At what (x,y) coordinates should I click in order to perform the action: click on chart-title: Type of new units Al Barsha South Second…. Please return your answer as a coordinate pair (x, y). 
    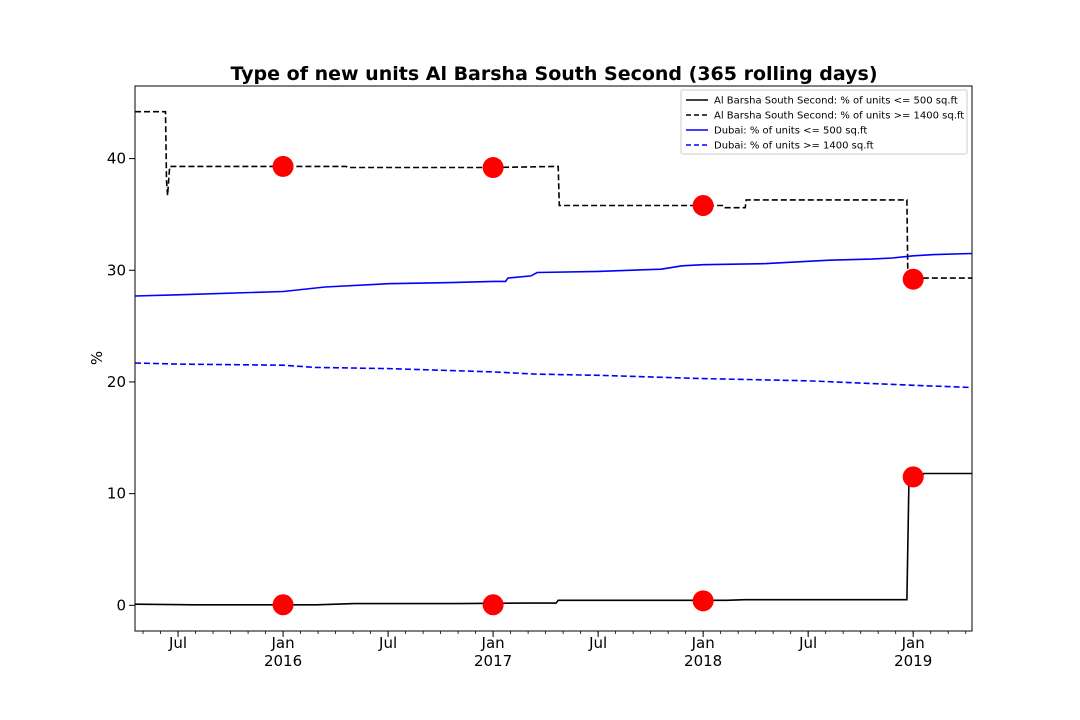
    Looking at the image, I should click on (553, 74).